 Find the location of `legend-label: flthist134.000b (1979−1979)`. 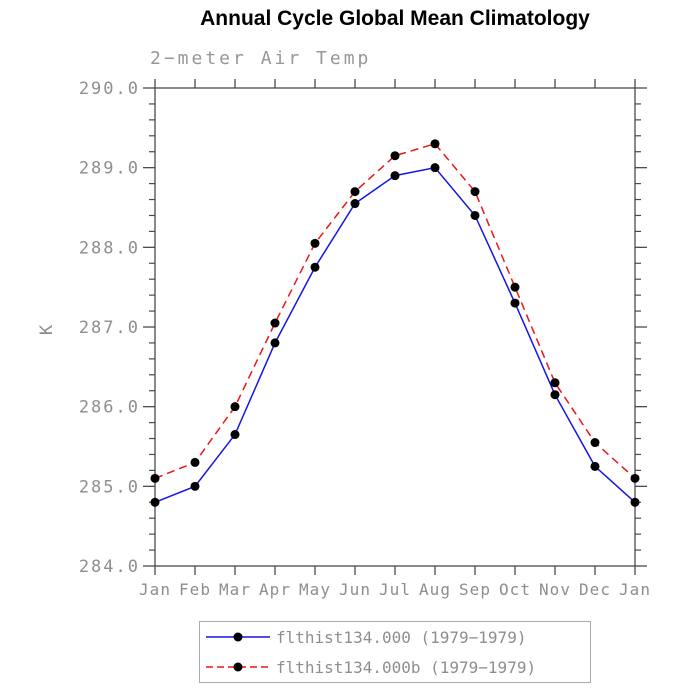

legend-label: flthist134.000b (1979−1979) is located at coordinates (406, 667).